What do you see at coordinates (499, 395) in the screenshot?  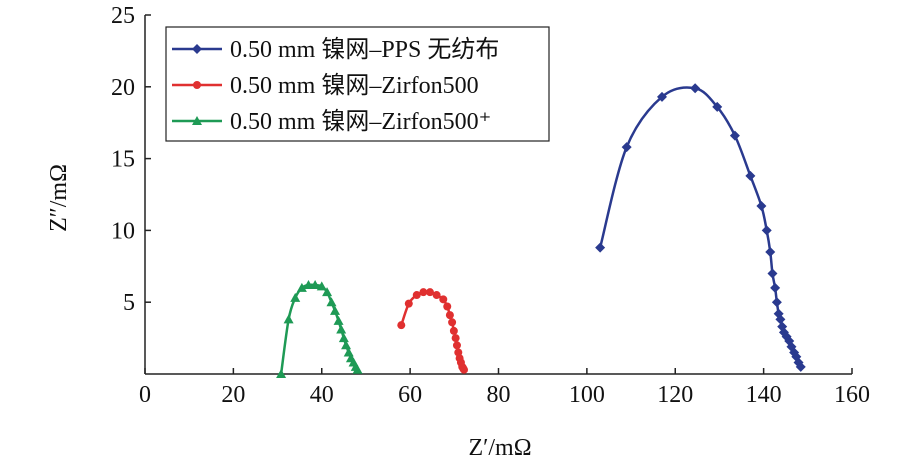 I see `x-tick-label: 80` at bounding box center [499, 395].